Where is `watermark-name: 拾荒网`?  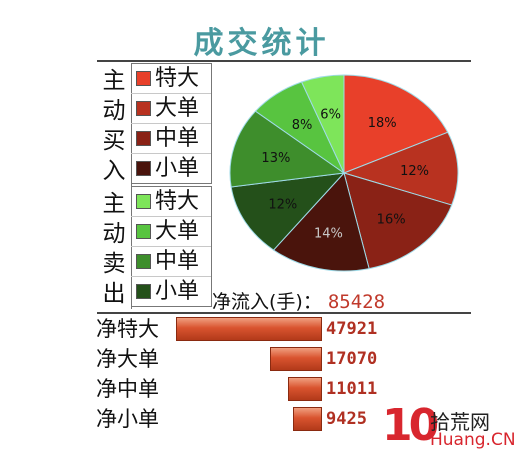 watermark-name: 拾荒网 is located at coordinates (460, 422).